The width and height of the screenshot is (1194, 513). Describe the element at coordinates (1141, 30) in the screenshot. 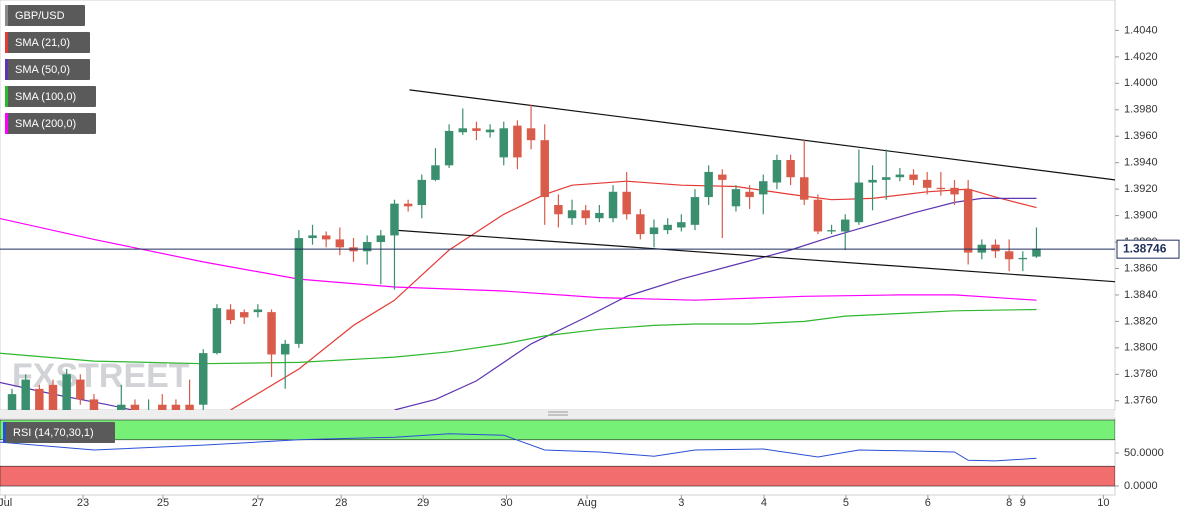

I see `y-tick-label: 1.4040` at that location.